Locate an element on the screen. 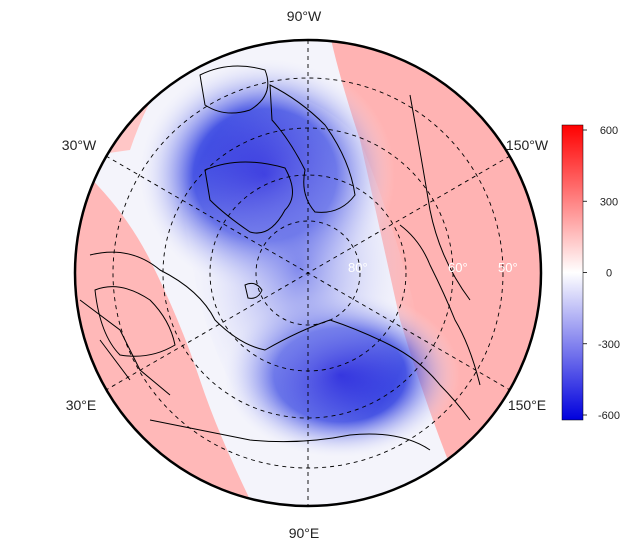  scandinavia-coast is located at coordinates (135, 321).